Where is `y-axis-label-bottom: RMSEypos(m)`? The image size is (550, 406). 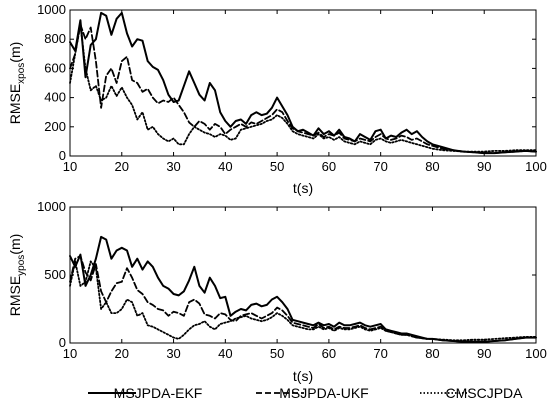
y-axis-label-bottom: RMSEypos(m) is located at coordinates (17, 275).